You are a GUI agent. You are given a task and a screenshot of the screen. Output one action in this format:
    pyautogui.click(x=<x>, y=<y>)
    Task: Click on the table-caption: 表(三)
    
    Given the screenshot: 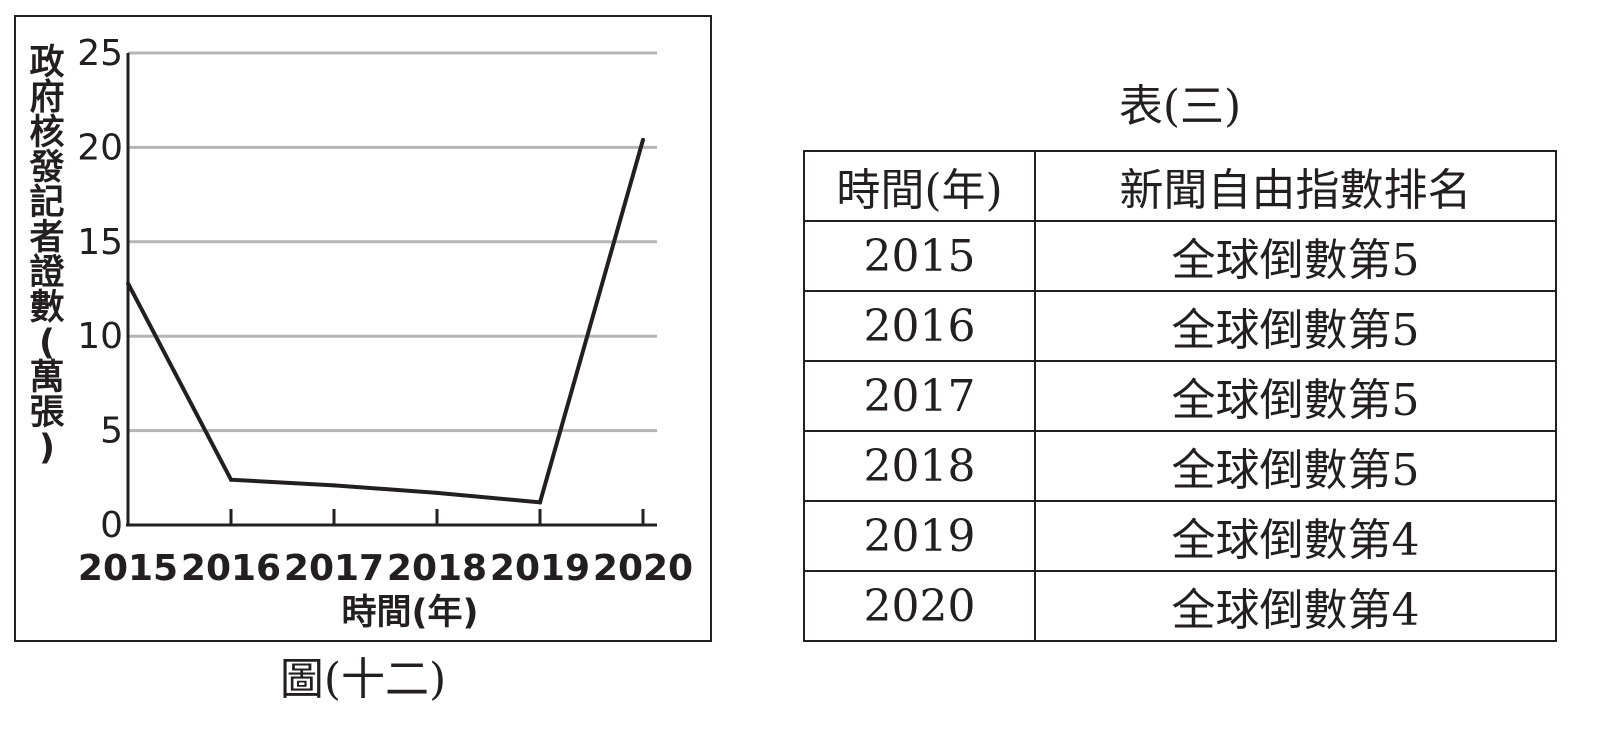 What is the action you would take?
    pyautogui.click(x=1180, y=107)
    